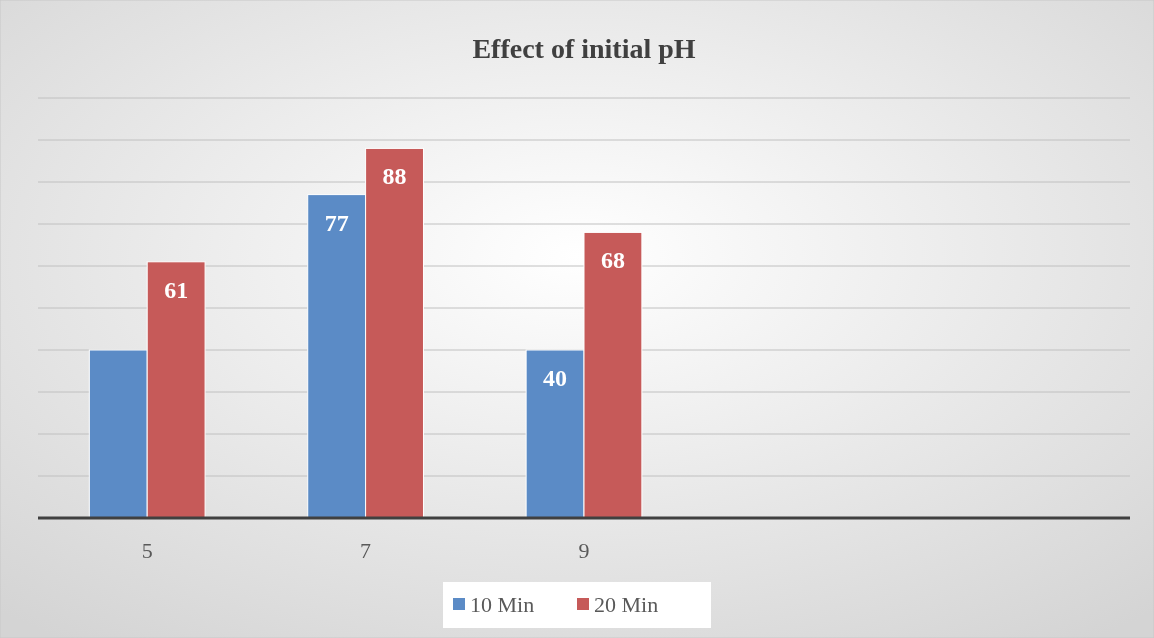 The image size is (1154, 638). What do you see at coordinates (336, 222) in the screenshot?
I see `data-label: 77` at bounding box center [336, 222].